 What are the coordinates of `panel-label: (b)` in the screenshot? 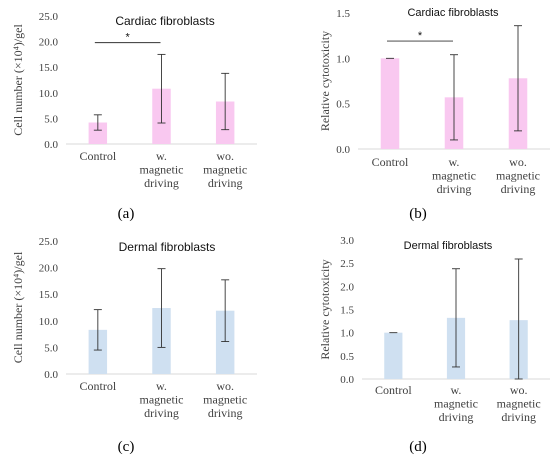 It's located at (418, 214).